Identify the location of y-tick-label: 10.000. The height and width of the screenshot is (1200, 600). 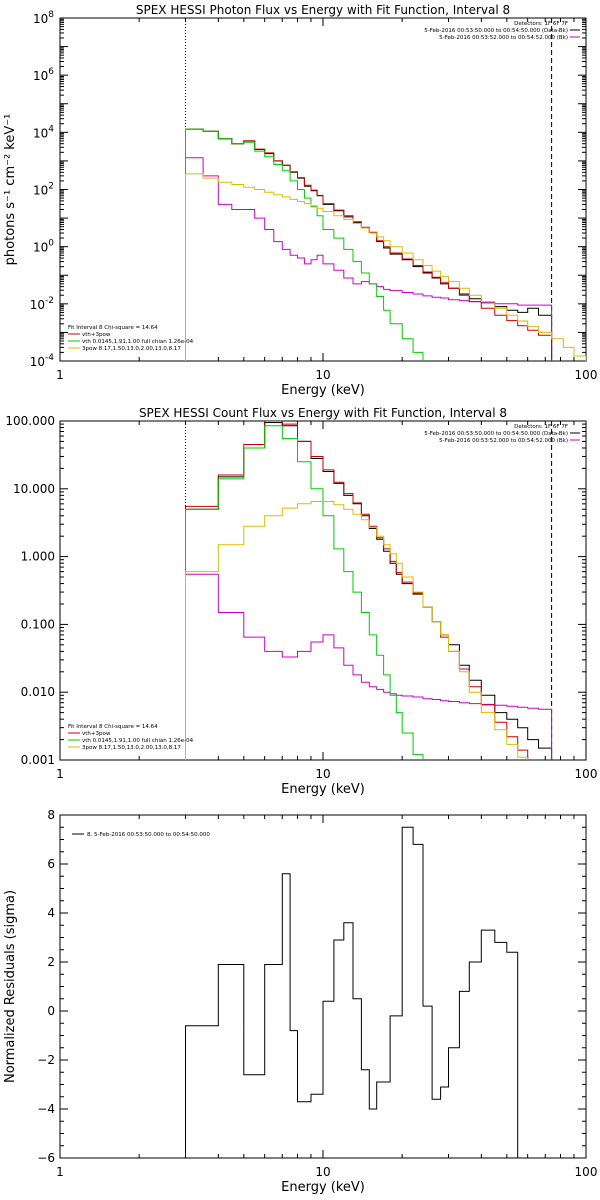
(34, 489).